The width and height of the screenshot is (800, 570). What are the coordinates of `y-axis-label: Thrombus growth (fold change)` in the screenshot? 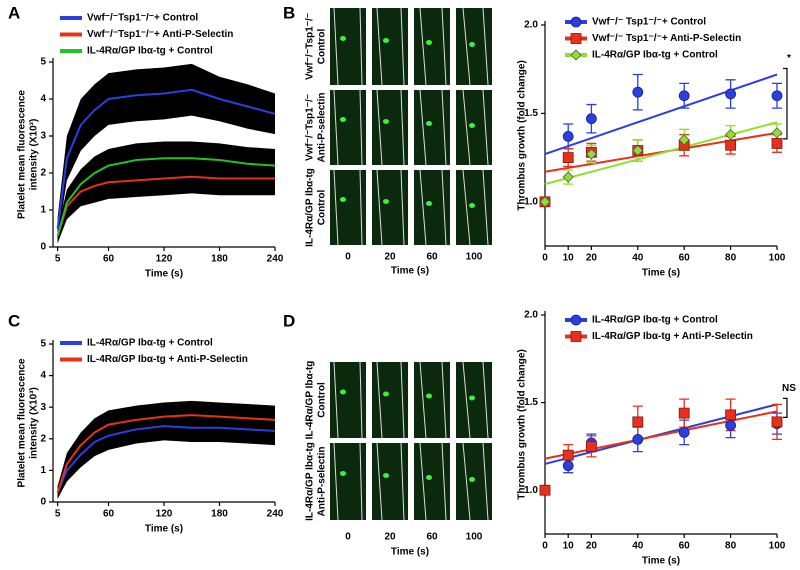 It's located at (522, 135).